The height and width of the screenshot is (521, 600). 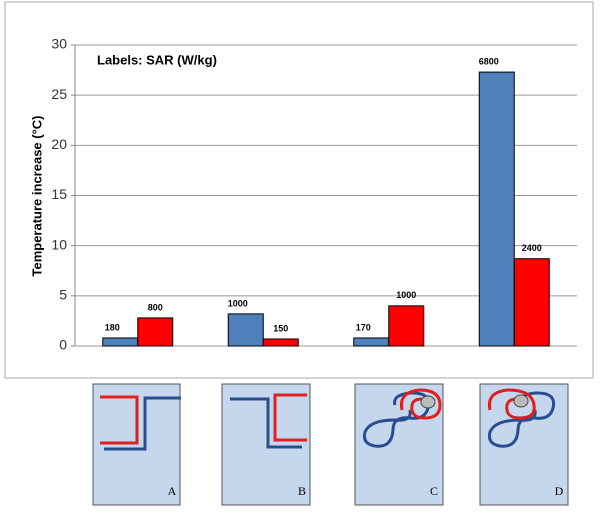 What do you see at coordinates (172, 491) in the screenshot?
I see `panel-label: A` at bounding box center [172, 491].